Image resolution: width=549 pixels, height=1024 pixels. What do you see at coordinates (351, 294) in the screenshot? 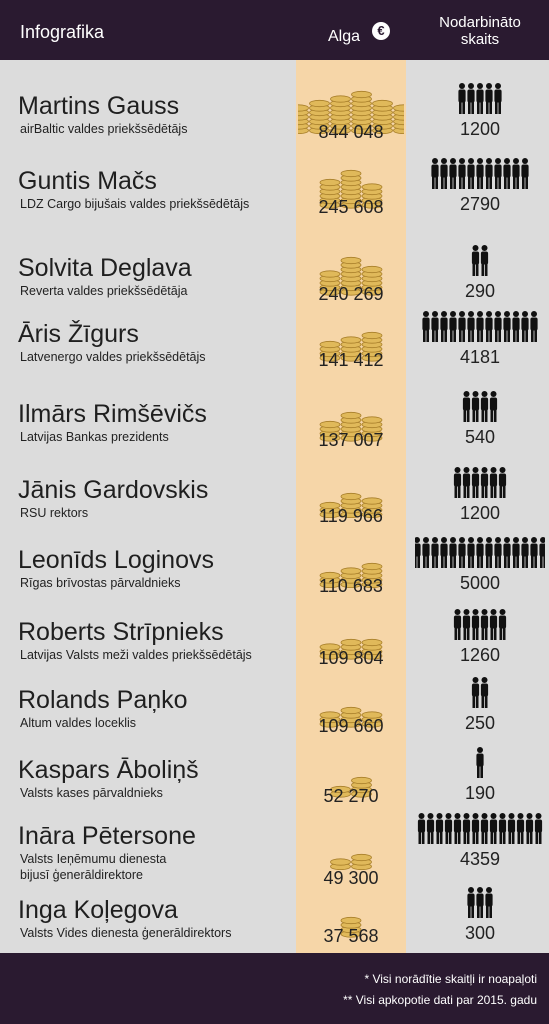
I see `salary-value: 240 269` at bounding box center [351, 294].